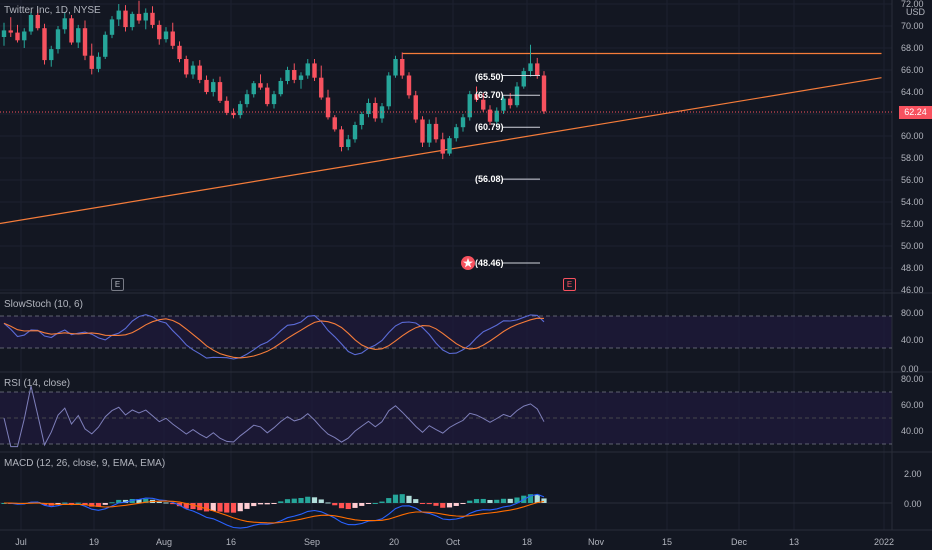 The height and width of the screenshot is (550, 932). Describe the element at coordinates (912, 70) in the screenshot. I see `price-tick: 66.00` at that location.